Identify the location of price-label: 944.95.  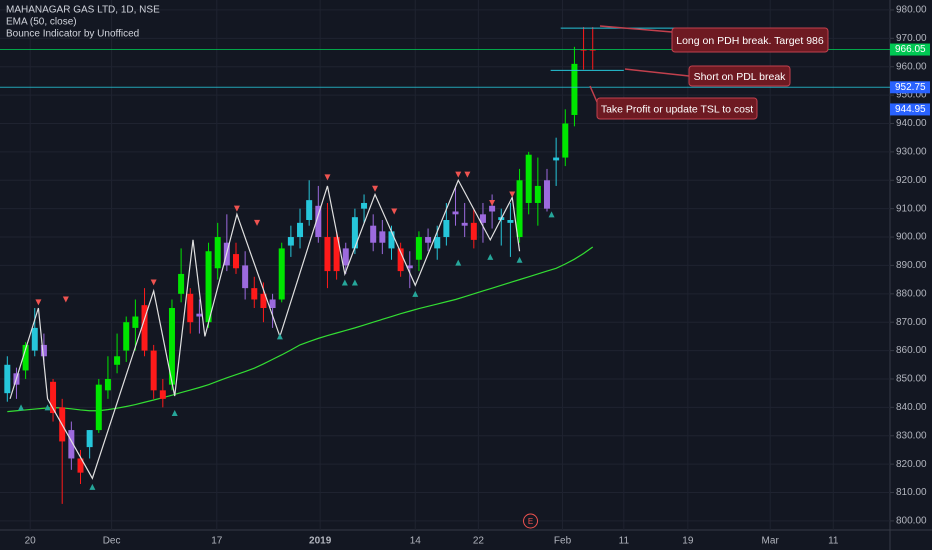
(910, 109).